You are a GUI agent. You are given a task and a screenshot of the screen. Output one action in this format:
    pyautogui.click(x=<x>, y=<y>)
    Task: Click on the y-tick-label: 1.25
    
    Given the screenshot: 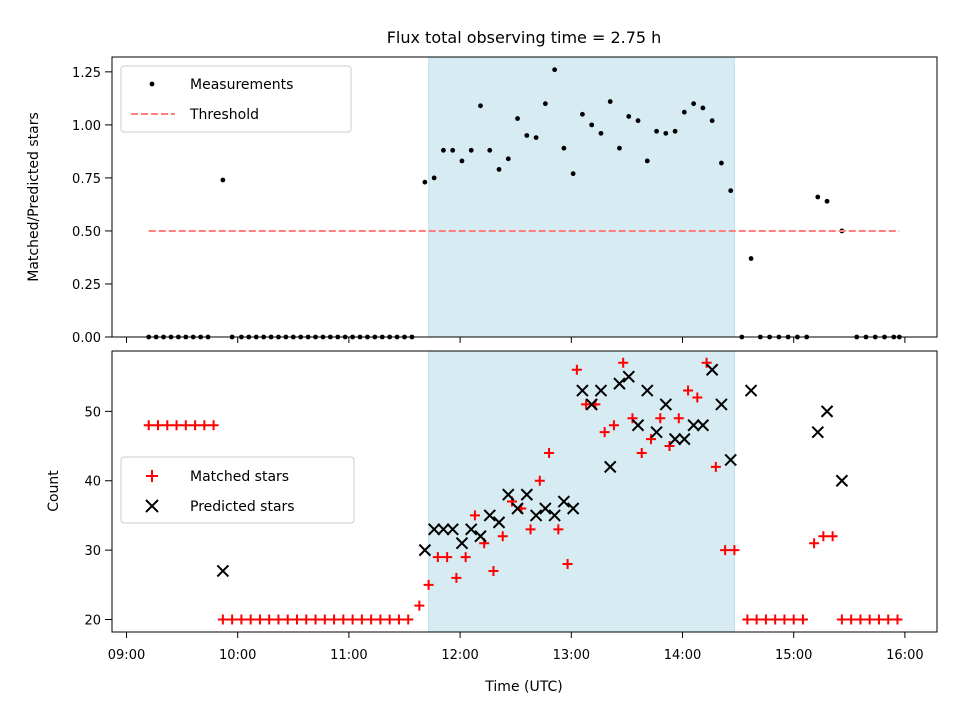 What is the action you would take?
    pyautogui.click(x=86, y=73)
    